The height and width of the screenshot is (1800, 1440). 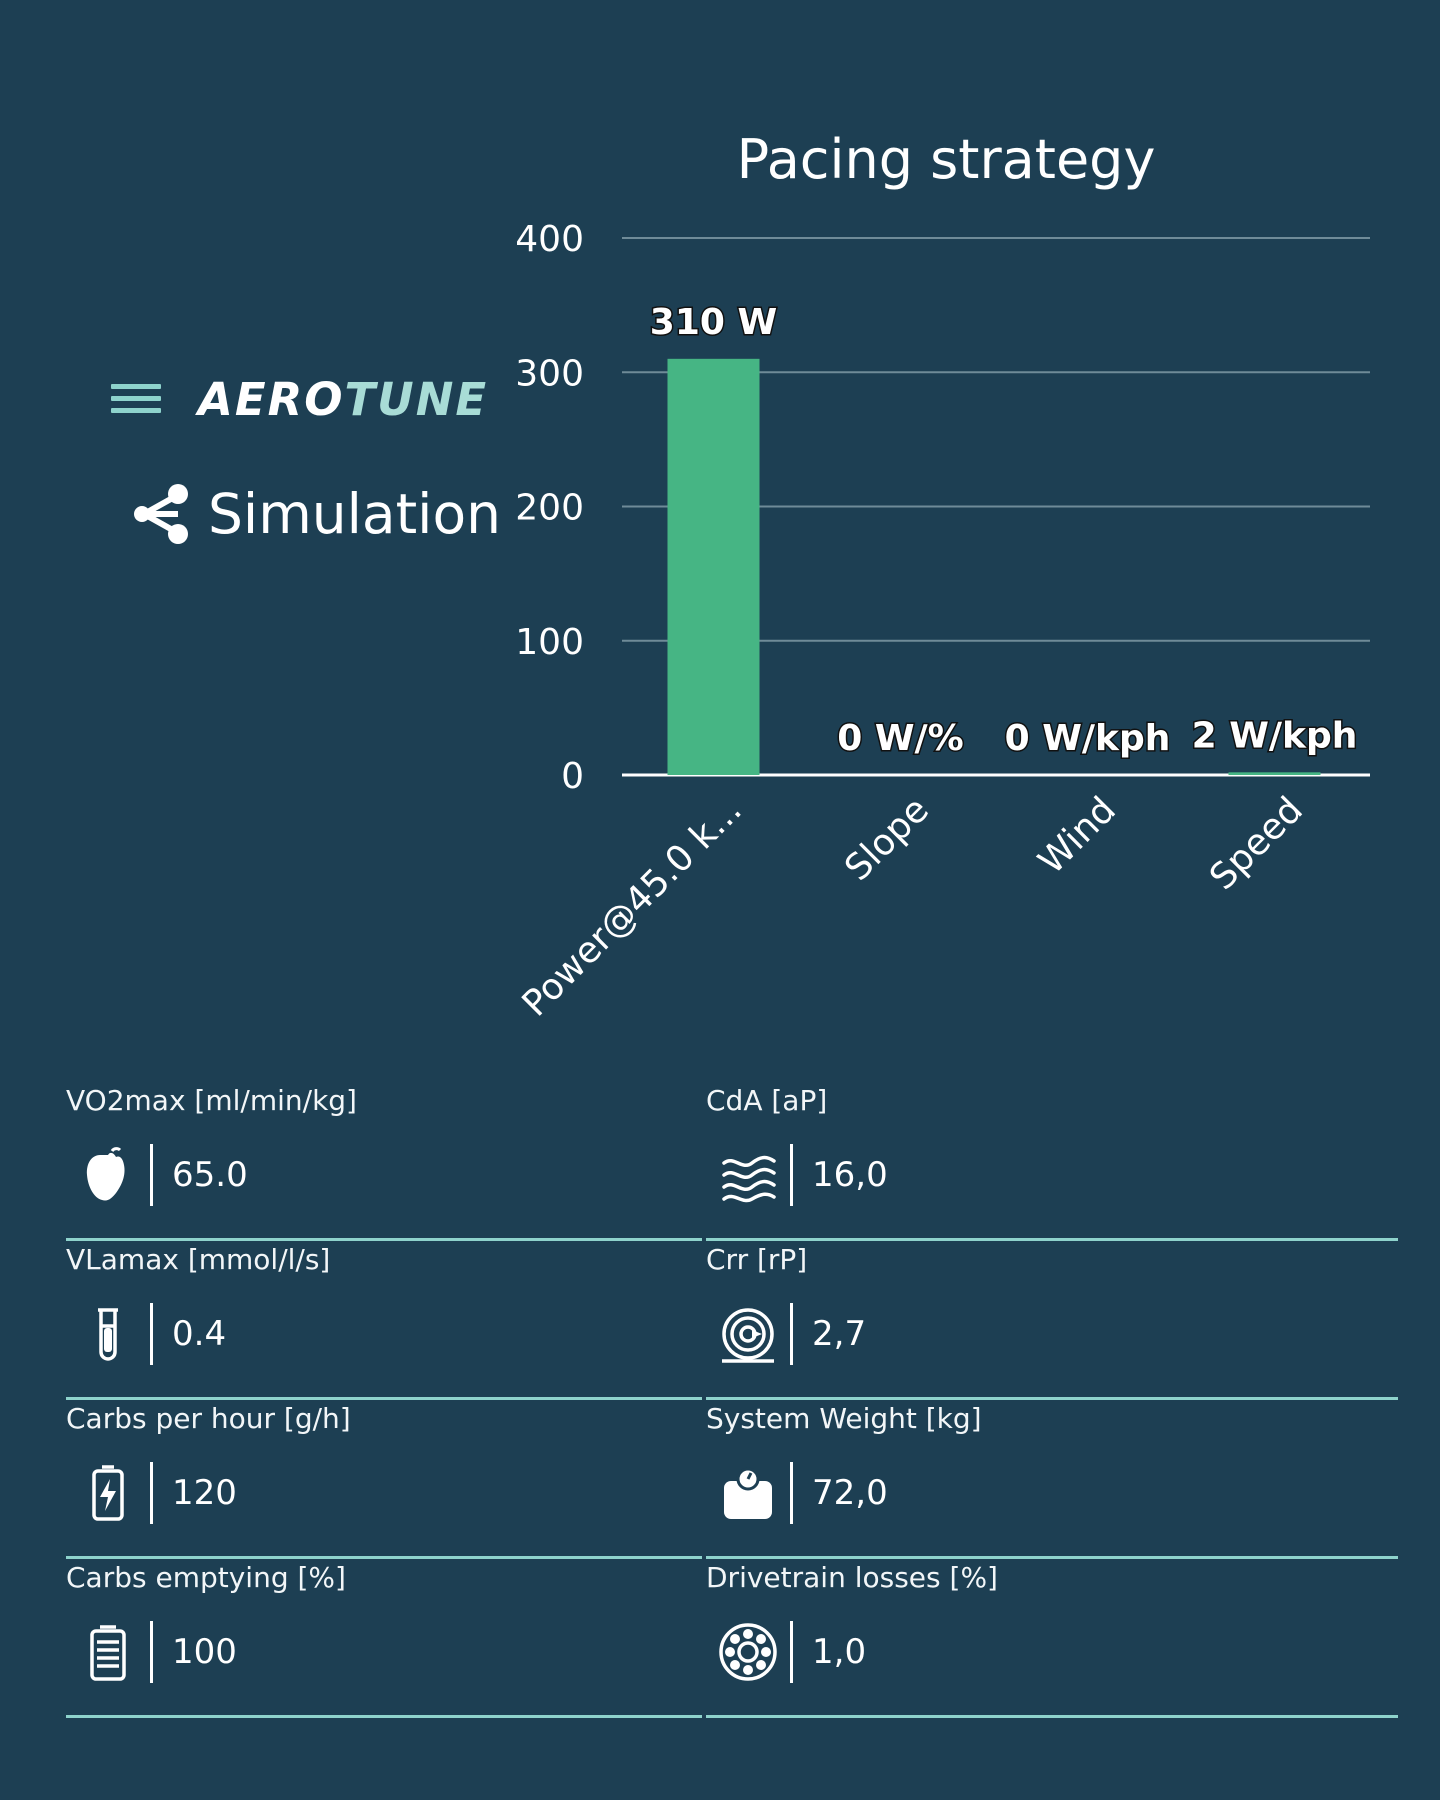 What do you see at coordinates (354, 514) in the screenshot?
I see `section-title: Simulation` at bounding box center [354, 514].